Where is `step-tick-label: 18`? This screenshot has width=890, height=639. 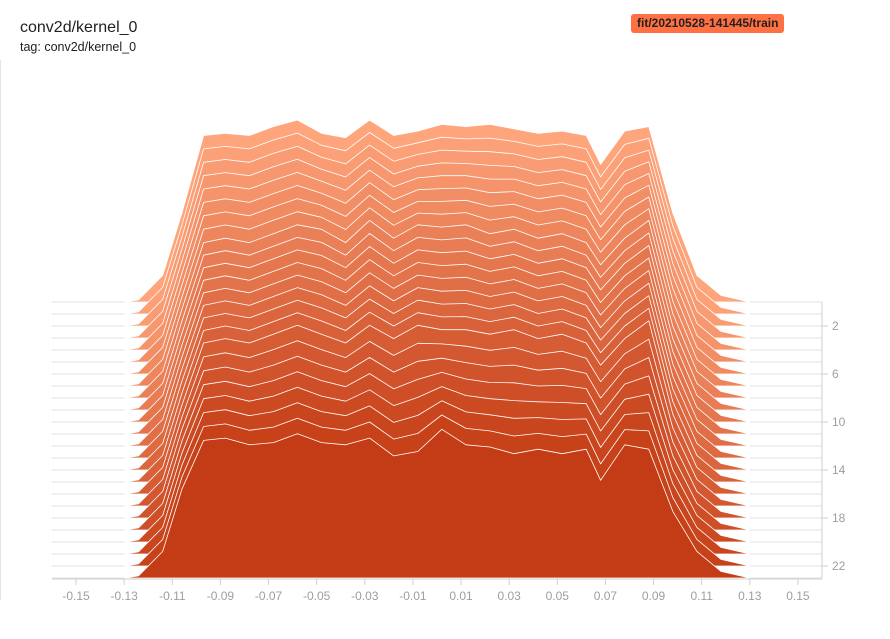
step-tick-label: 18 is located at coordinates (839, 518).